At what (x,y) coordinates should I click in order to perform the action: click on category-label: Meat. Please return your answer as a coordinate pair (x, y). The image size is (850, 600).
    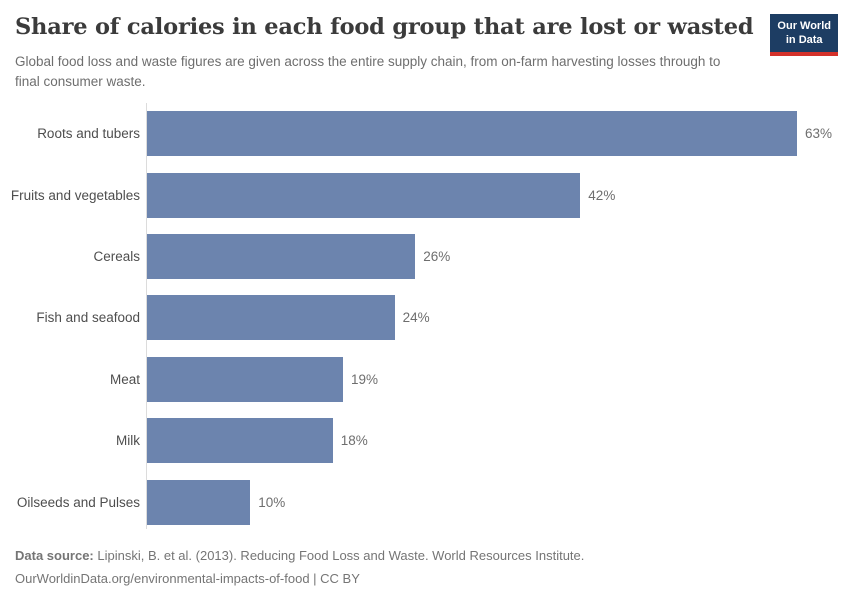
    Looking at the image, I should click on (124, 379).